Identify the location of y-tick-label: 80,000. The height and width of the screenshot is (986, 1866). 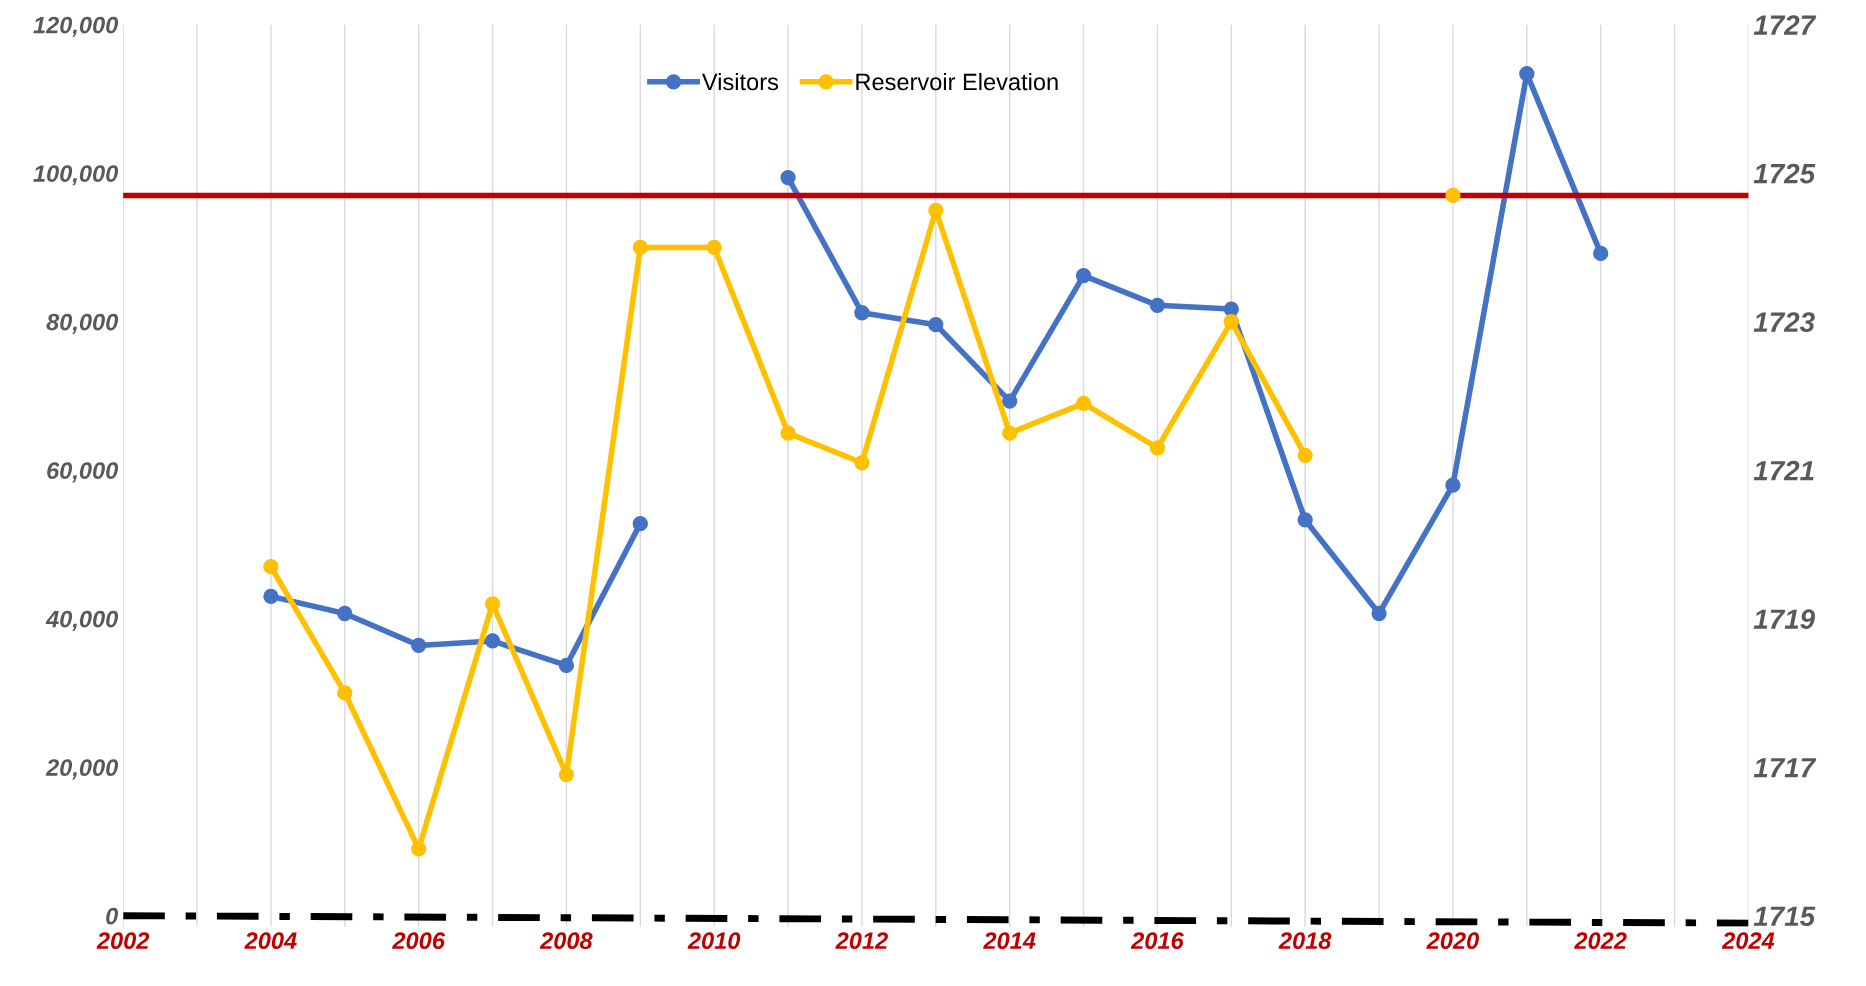
(82, 323).